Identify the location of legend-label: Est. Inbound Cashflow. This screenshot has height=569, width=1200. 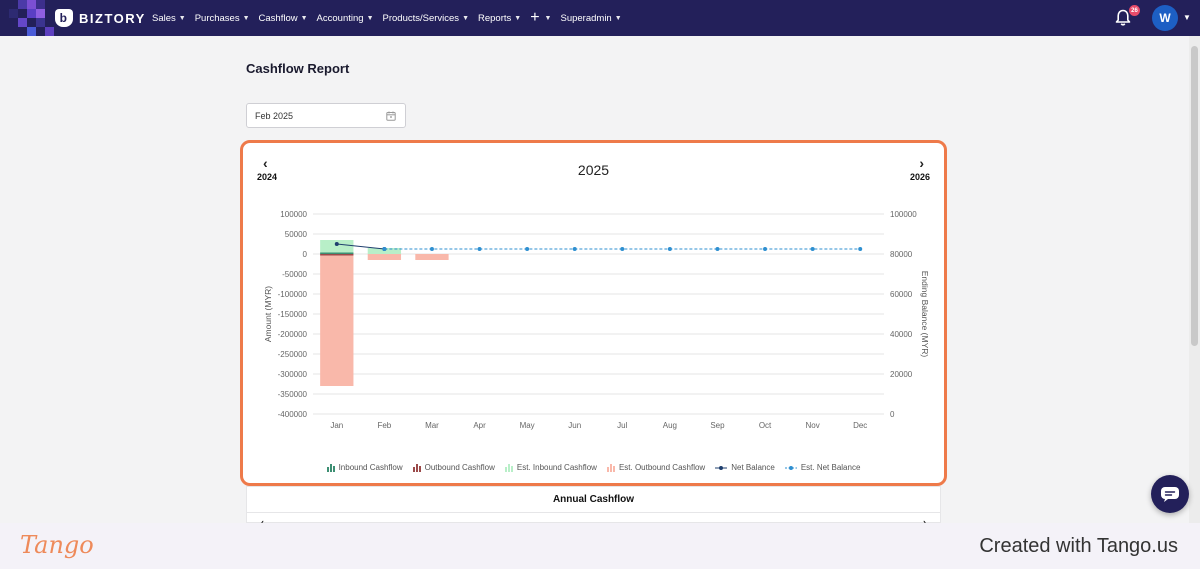
(556, 467).